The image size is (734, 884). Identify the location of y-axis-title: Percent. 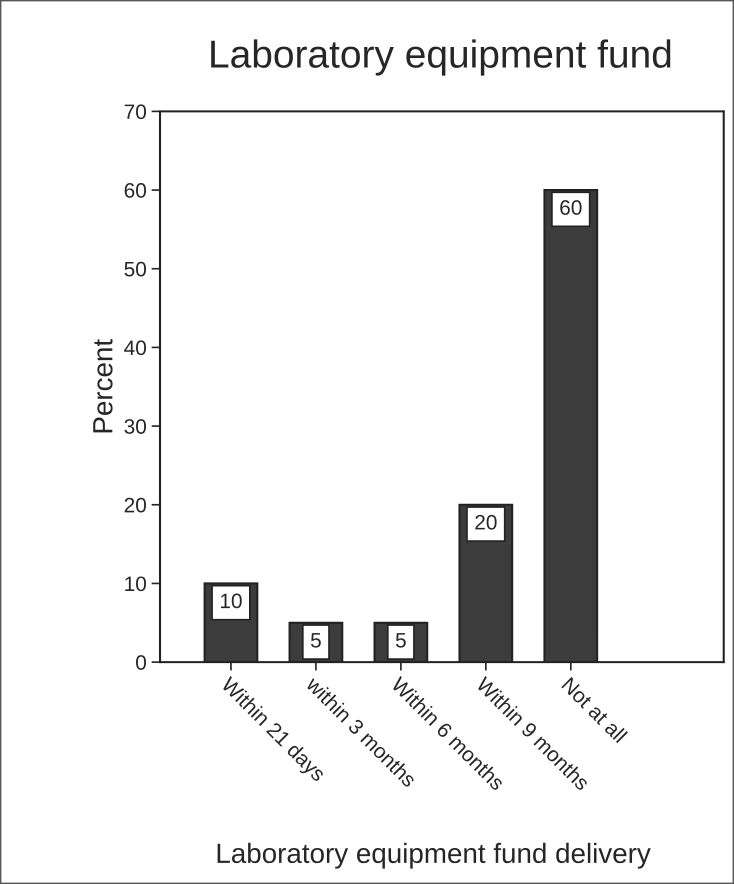
(103, 385).